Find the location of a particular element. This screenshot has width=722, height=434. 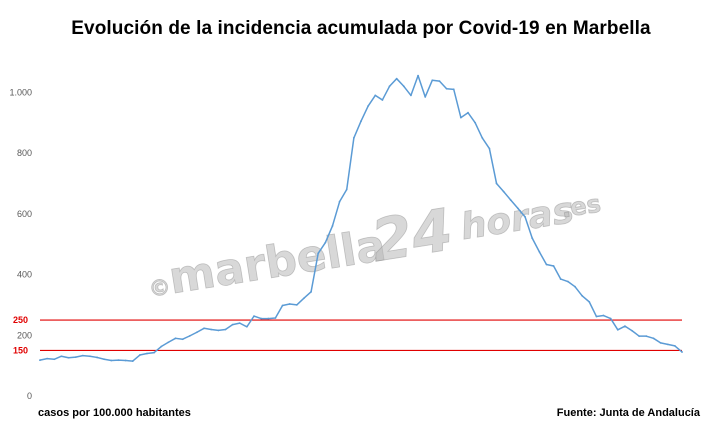

reference-lines: 250 150 is located at coordinates (347, 335).